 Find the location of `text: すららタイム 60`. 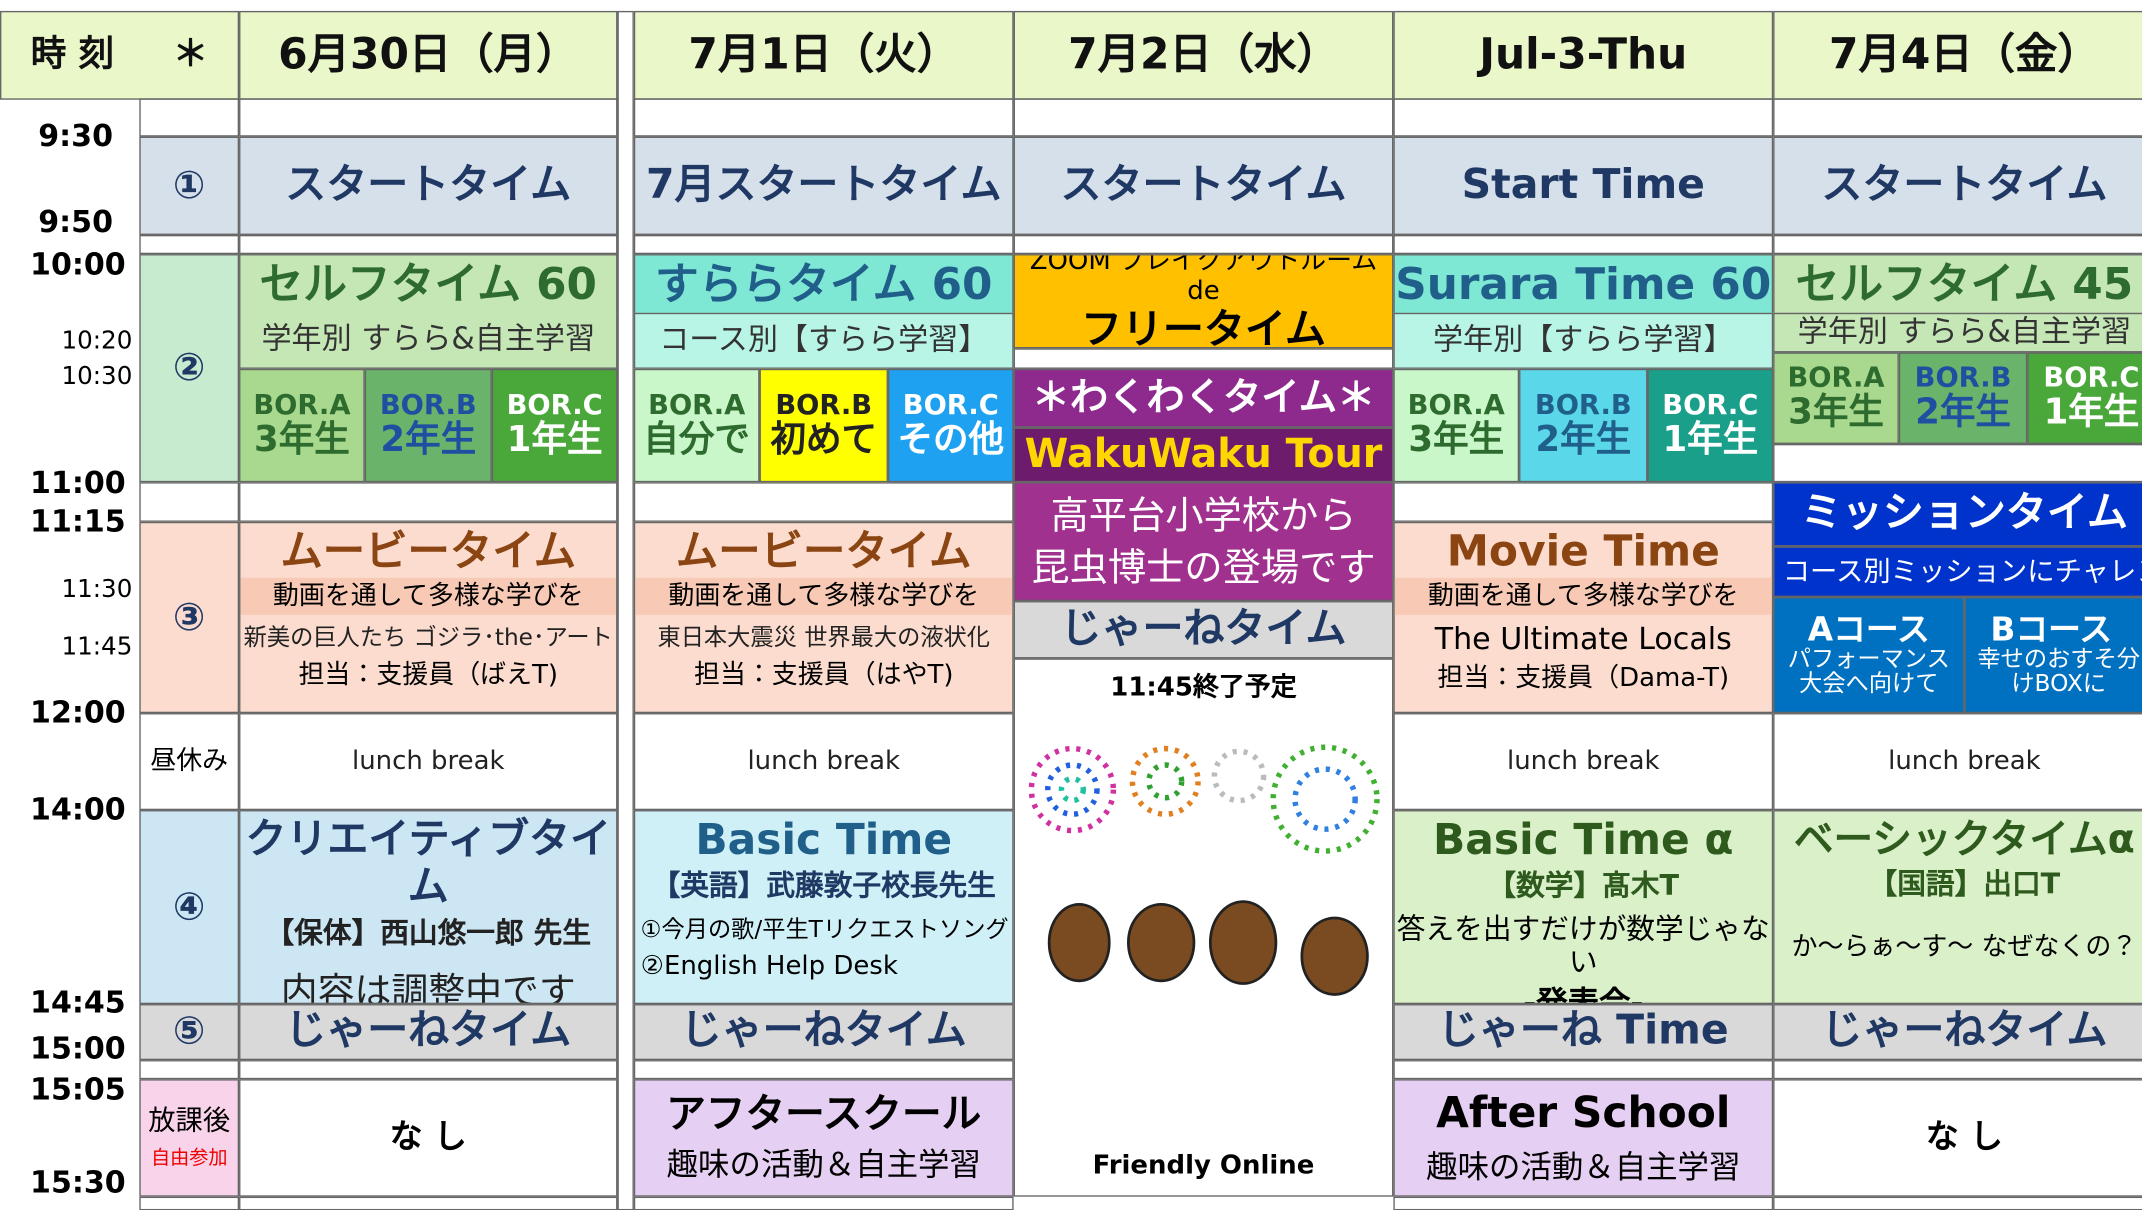

text: すららタイム 60 is located at coordinates (823, 283).